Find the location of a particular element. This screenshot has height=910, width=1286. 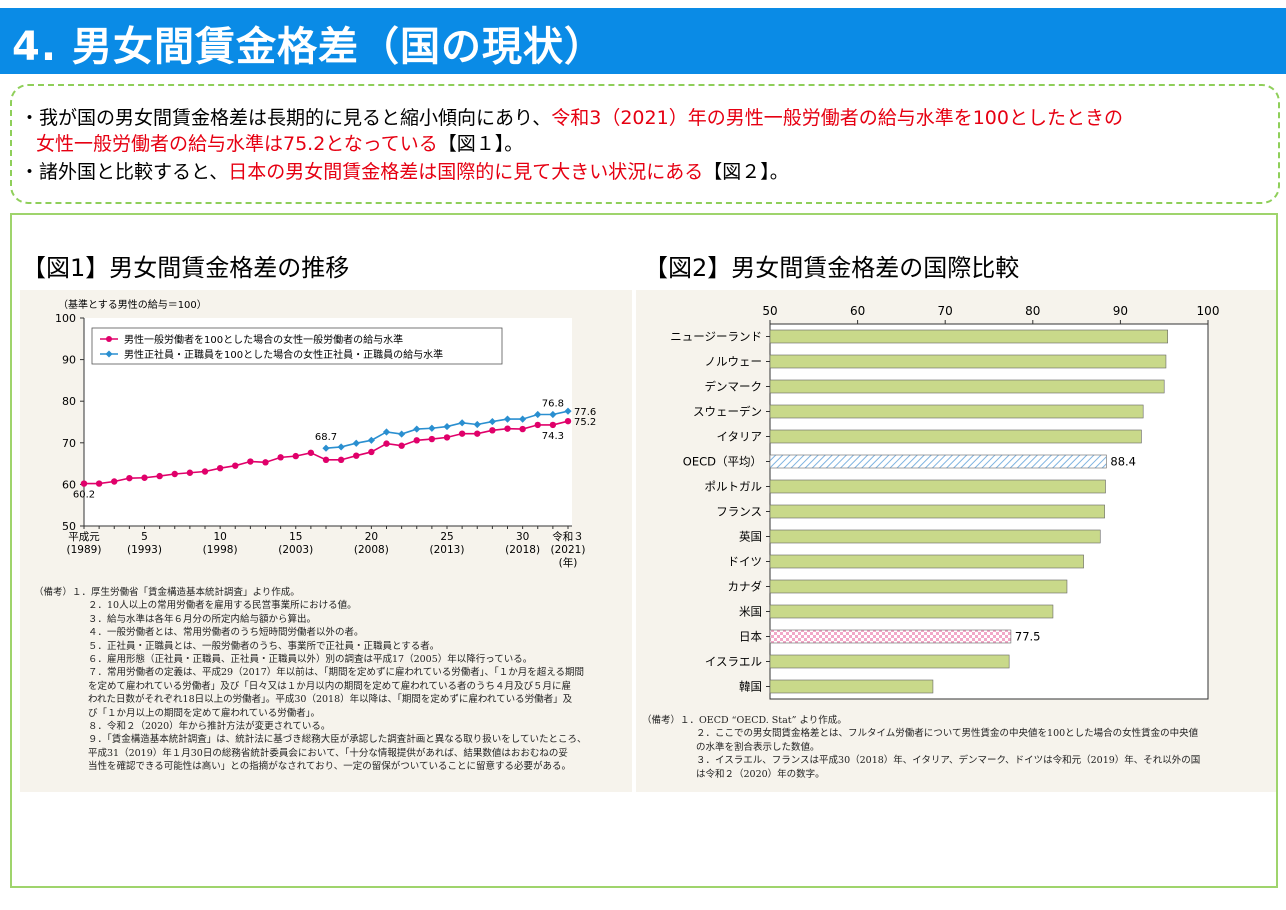

note-line: ４．一般労働者とは、常用労働者のうち短時間労働者以外の者。 is located at coordinates (226, 633).